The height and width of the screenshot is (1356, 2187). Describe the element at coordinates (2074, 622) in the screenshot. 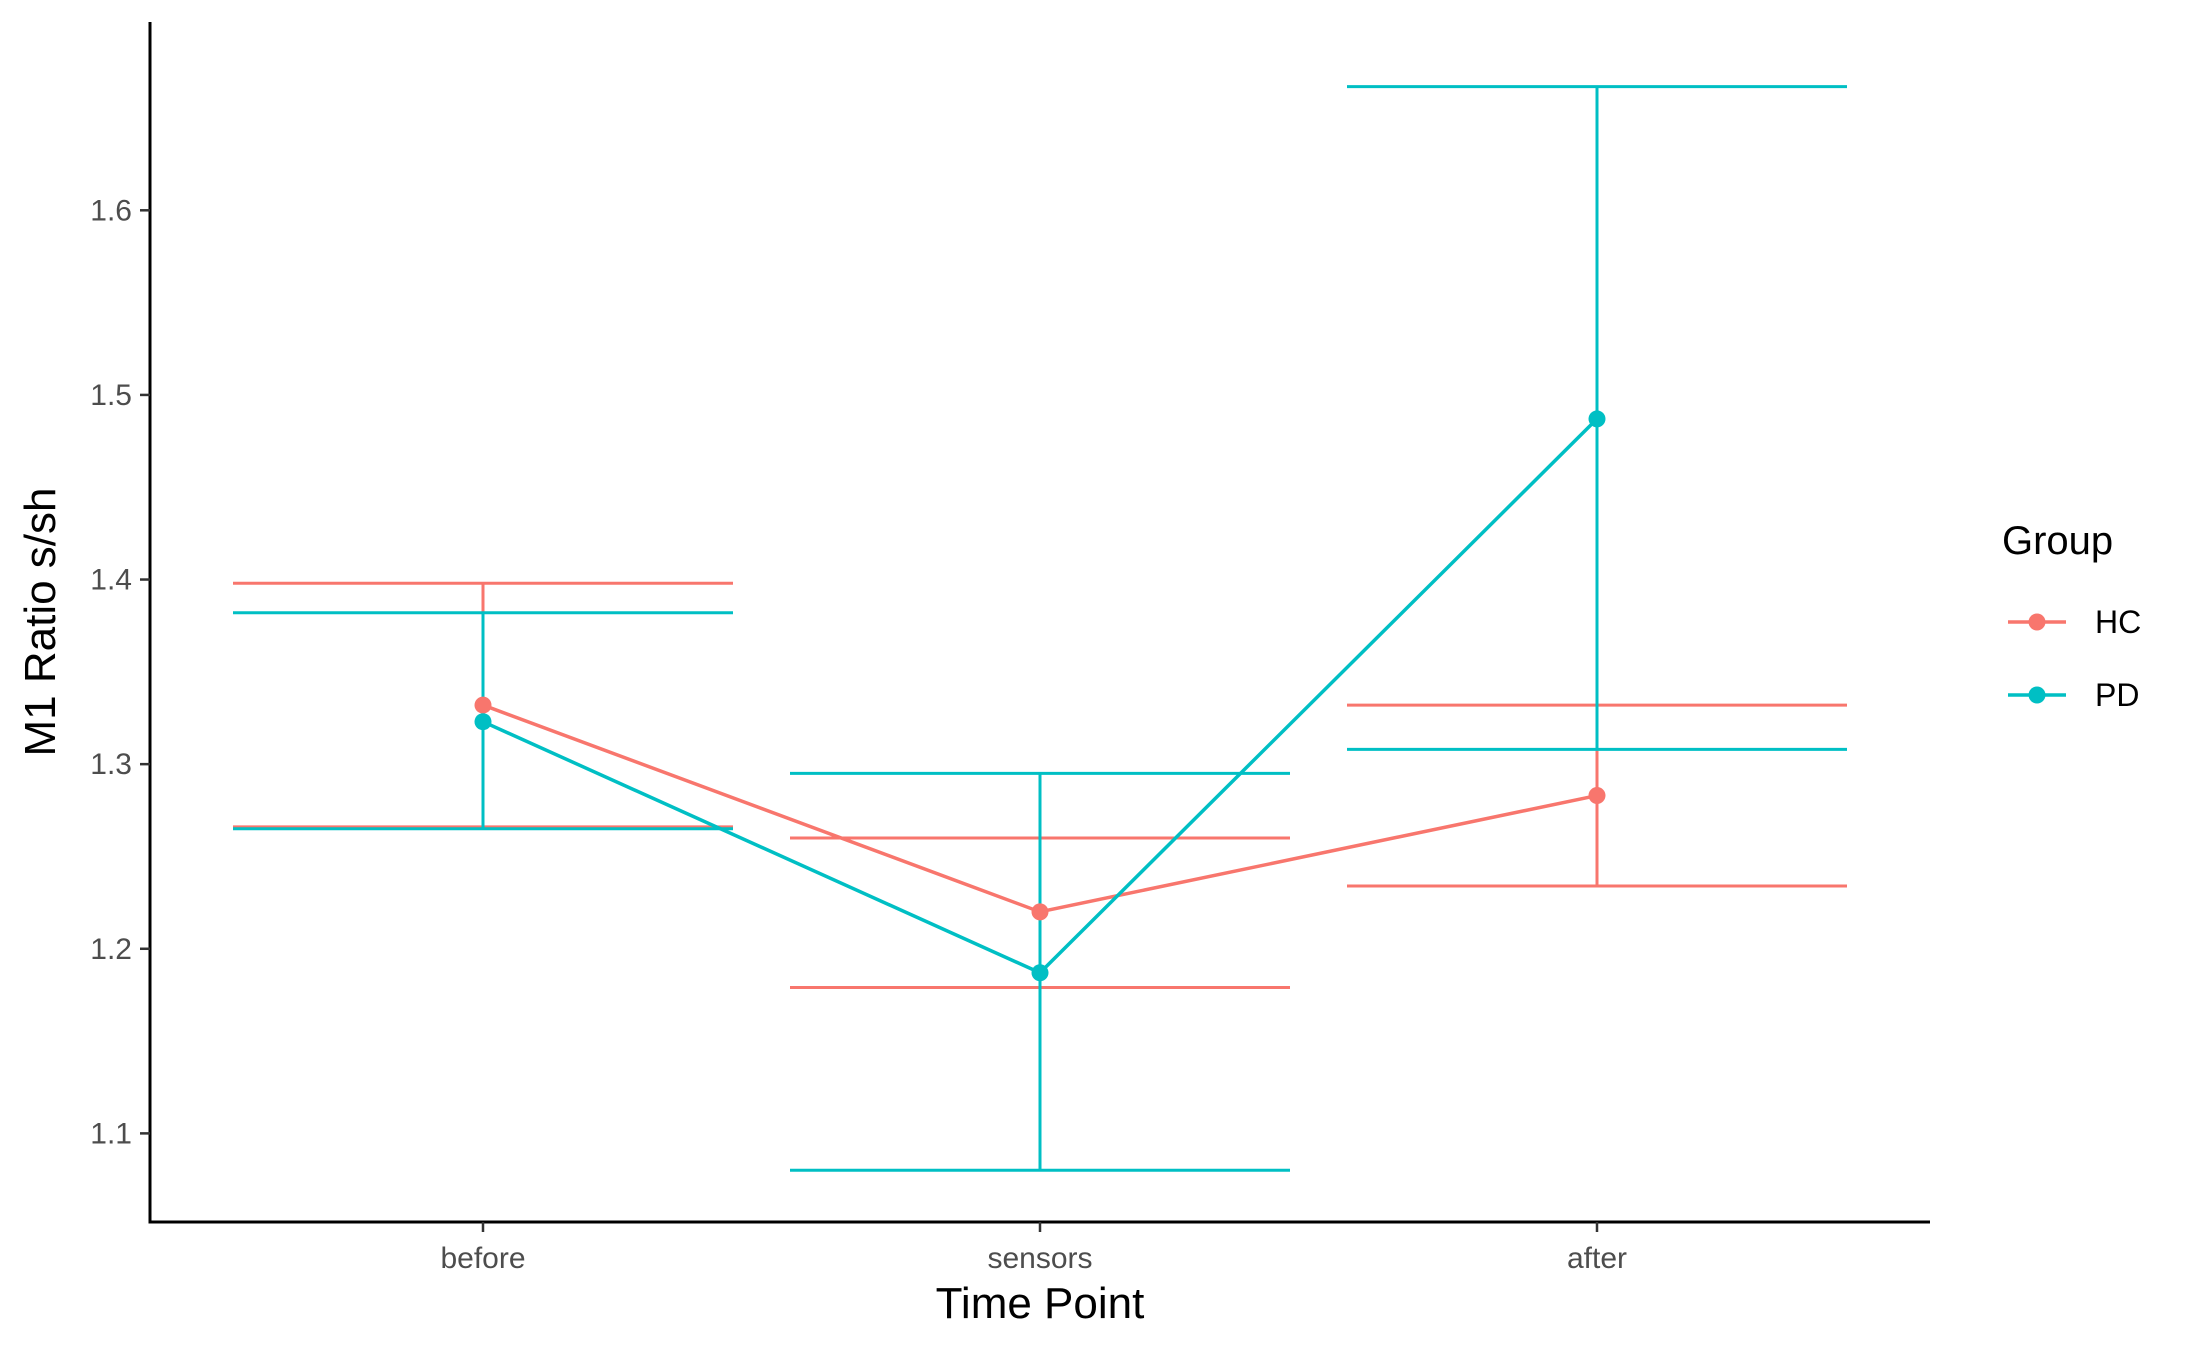

I see `legend-item-hc: HC` at that location.